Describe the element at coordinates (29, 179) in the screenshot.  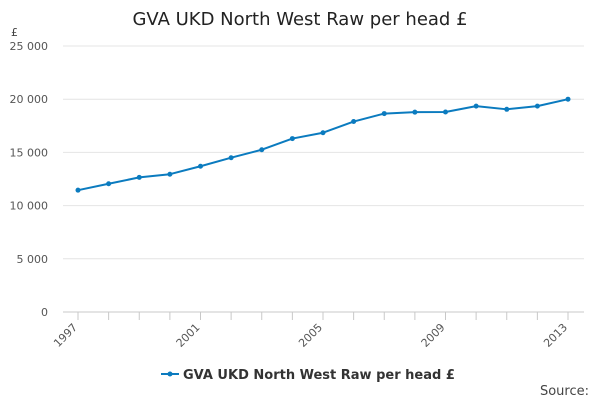
I see `y-axis-tick-labels: 0 5 000 10 000 15 000 20 000 25 000` at that location.